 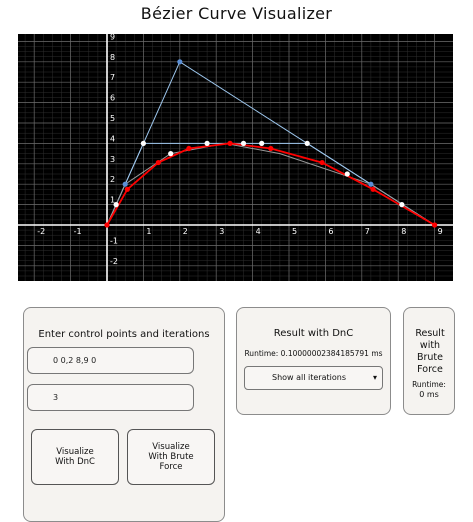 What do you see at coordinates (112, 200) in the screenshot?
I see `y-tick-label: 1` at bounding box center [112, 200].